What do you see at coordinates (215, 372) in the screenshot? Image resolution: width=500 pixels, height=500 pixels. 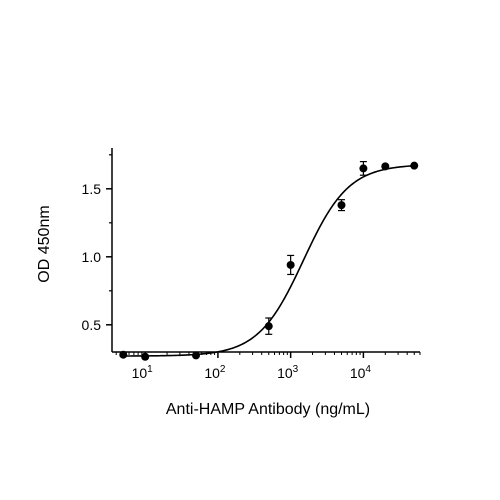 I see `x-tick-label: 10²` at bounding box center [215, 372].